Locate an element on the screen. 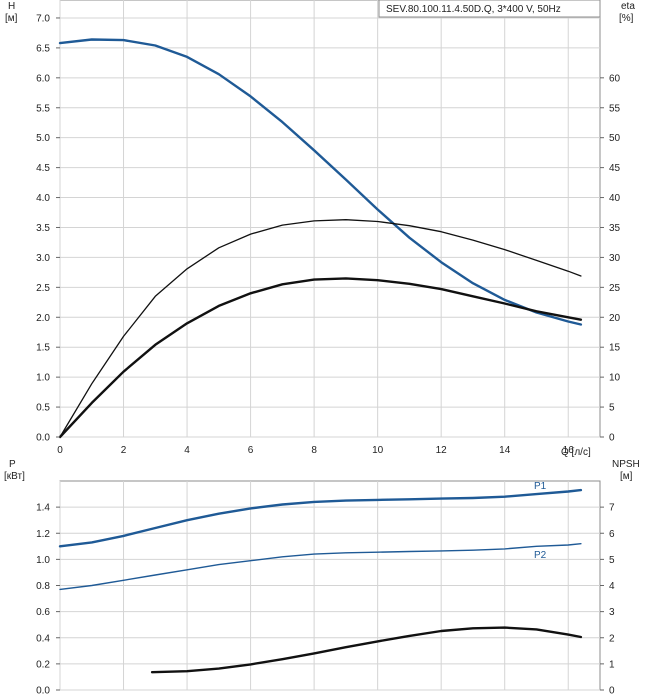  title-box is located at coordinates (489, 9).